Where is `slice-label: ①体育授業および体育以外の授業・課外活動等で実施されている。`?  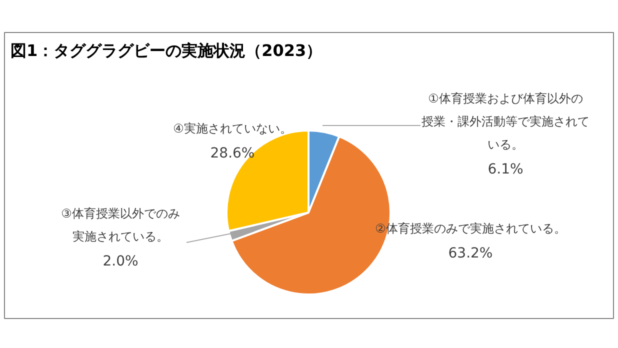 slice-label: ①体育授業および体育以外の授業・課外活動等で実施されている。 is located at coordinates (506, 122).